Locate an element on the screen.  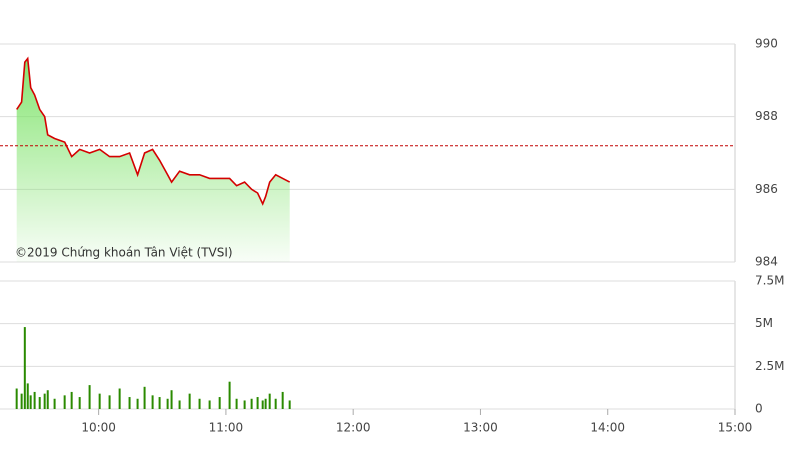
x-tick-label: 15:00 is located at coordinates (735, 428).